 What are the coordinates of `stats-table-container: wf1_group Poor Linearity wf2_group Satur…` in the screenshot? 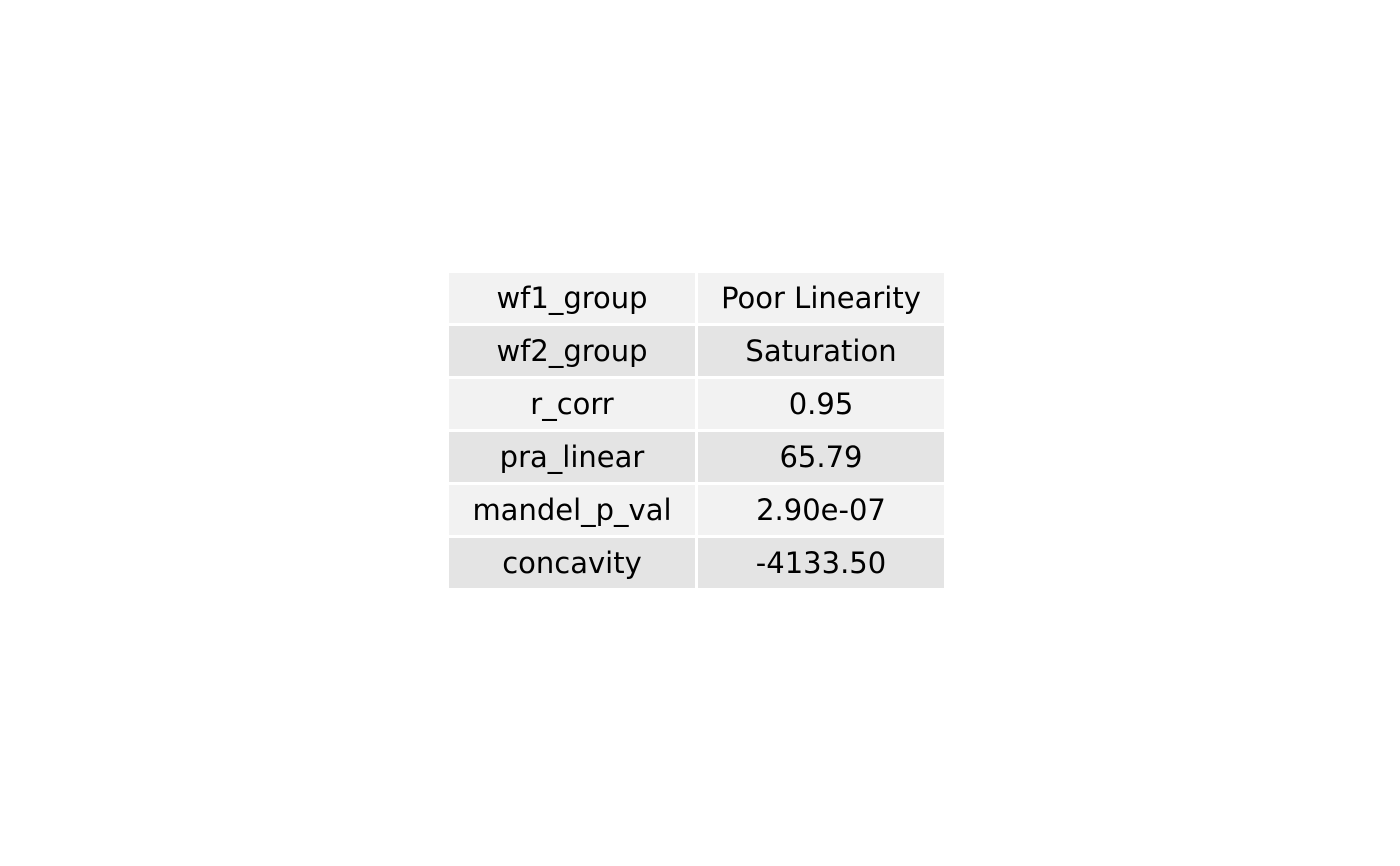 It's located at (700, 430).